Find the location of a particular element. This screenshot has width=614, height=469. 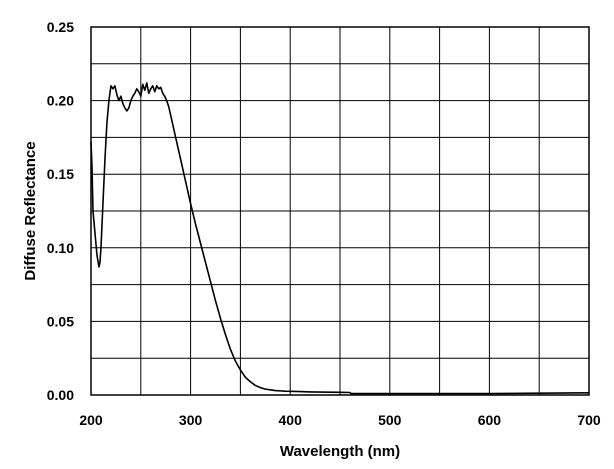

y-tick-label: 0.15 is located at coordinates (60, 174).